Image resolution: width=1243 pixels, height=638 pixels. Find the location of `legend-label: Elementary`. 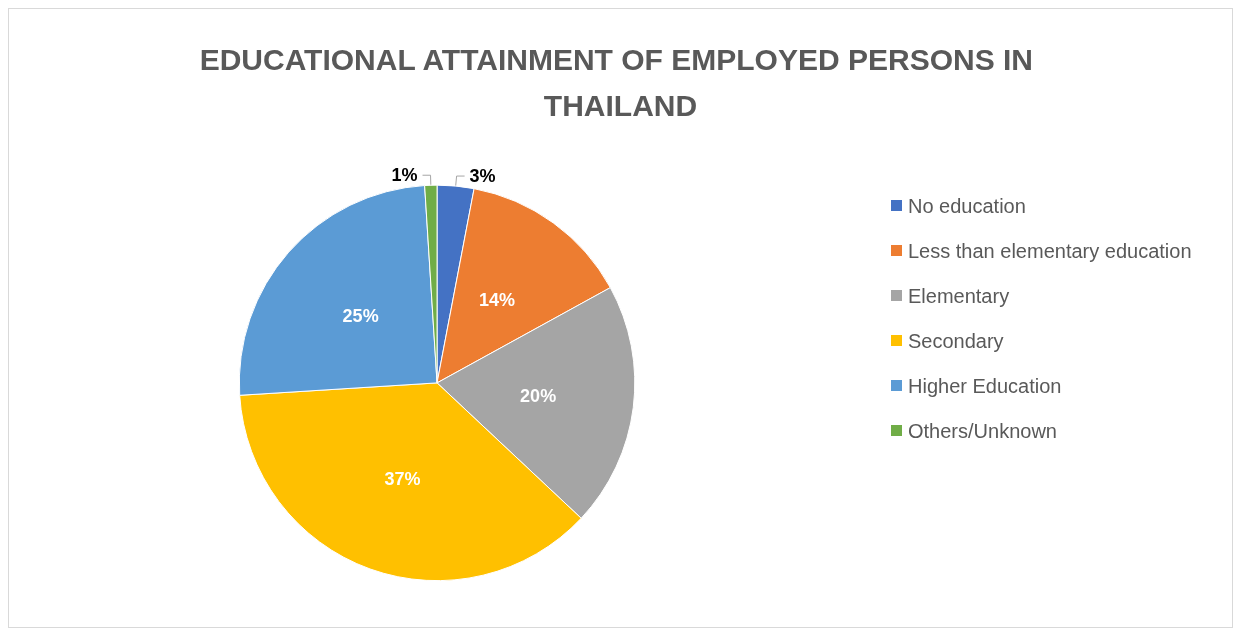

legend-label: Elementary is located at coordinates (959, 295).